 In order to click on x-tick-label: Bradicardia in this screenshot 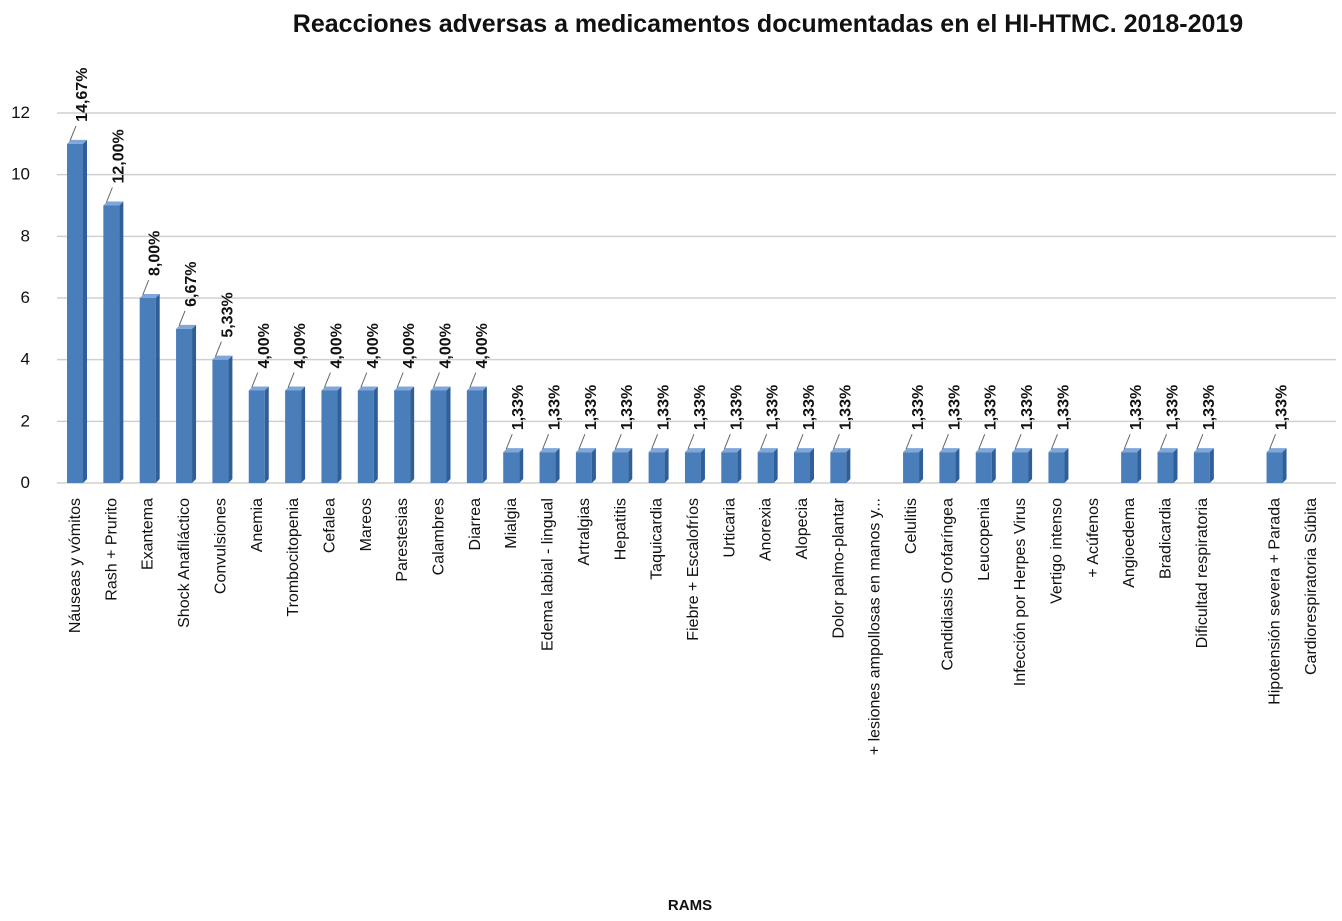, I will do `click(1166, 538)`.